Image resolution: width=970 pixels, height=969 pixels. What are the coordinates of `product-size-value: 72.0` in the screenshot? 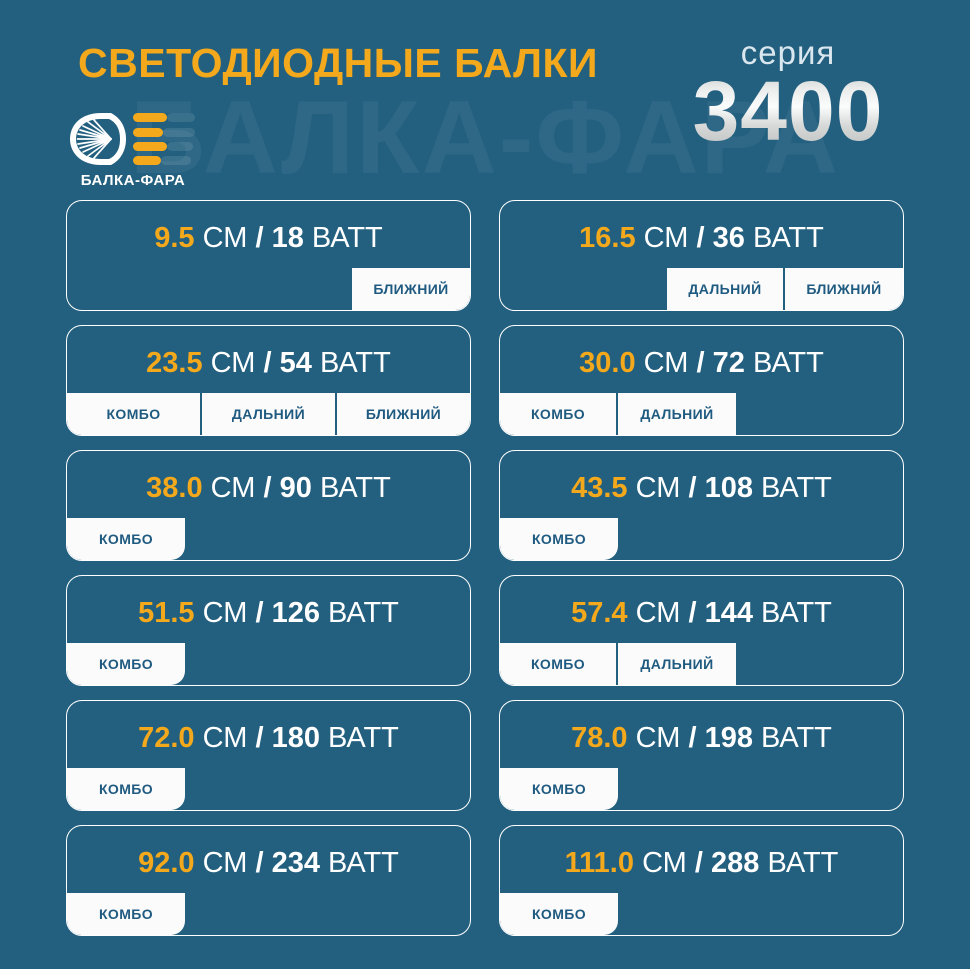 It's located at (166, 738).